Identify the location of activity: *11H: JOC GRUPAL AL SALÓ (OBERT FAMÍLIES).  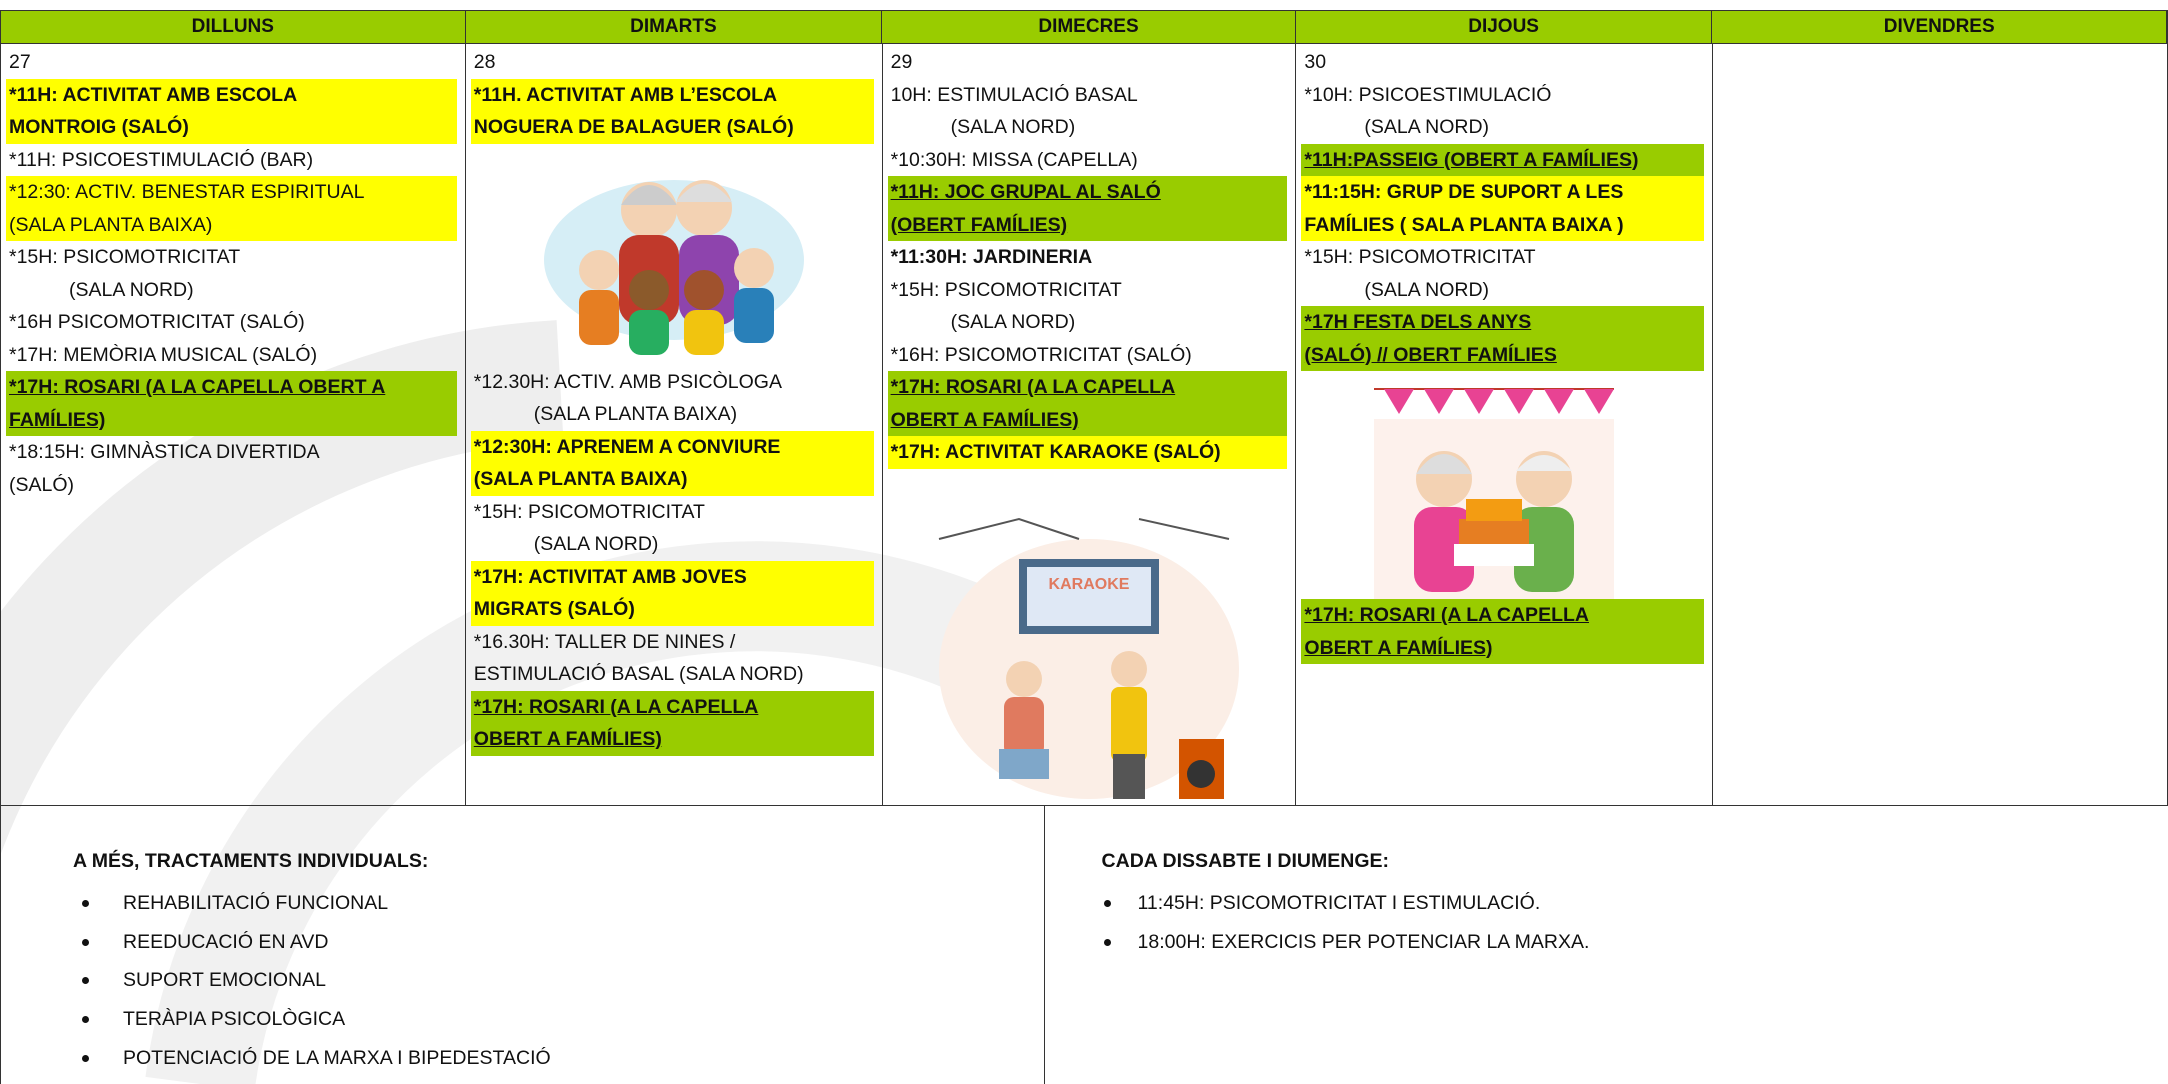
(1087, 208).